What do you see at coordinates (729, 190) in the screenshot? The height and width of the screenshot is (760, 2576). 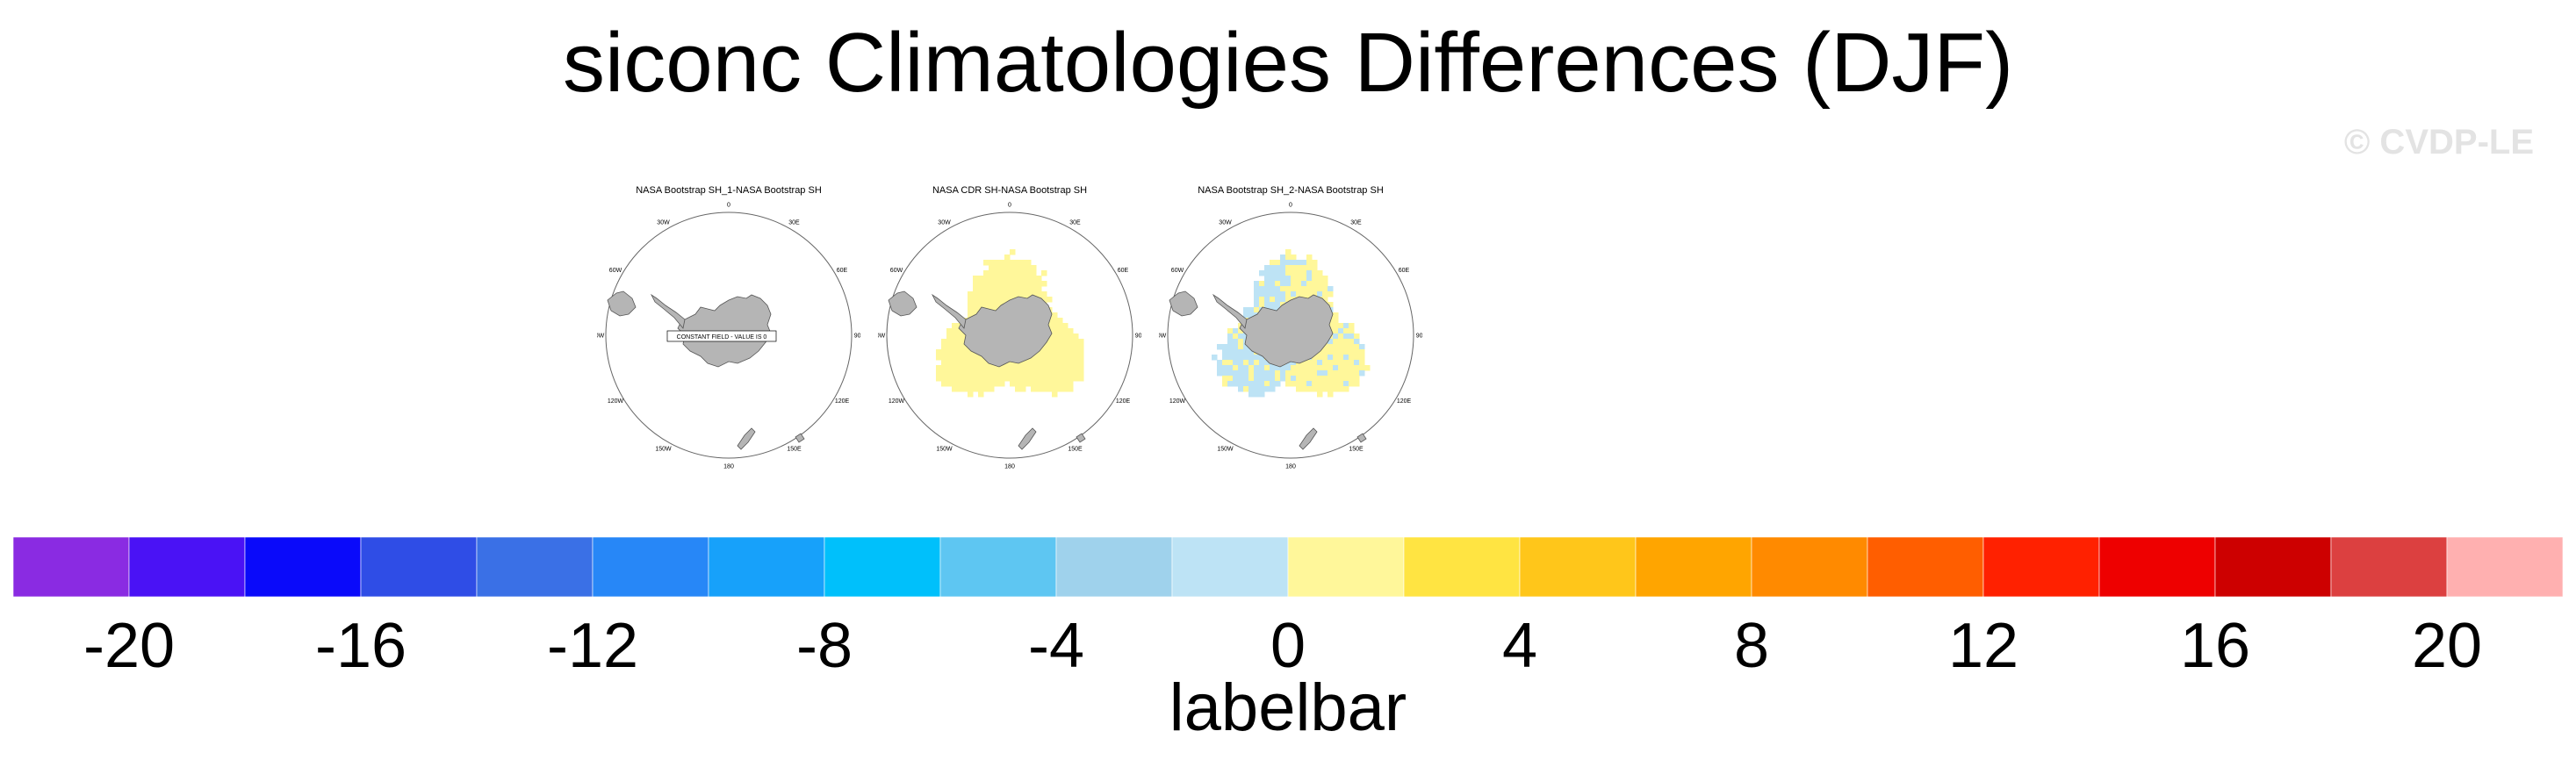 I see `panel-title: NASA Bootstrap SH_1-NASA Bootstrap SH` at bounding box center [729, 190].